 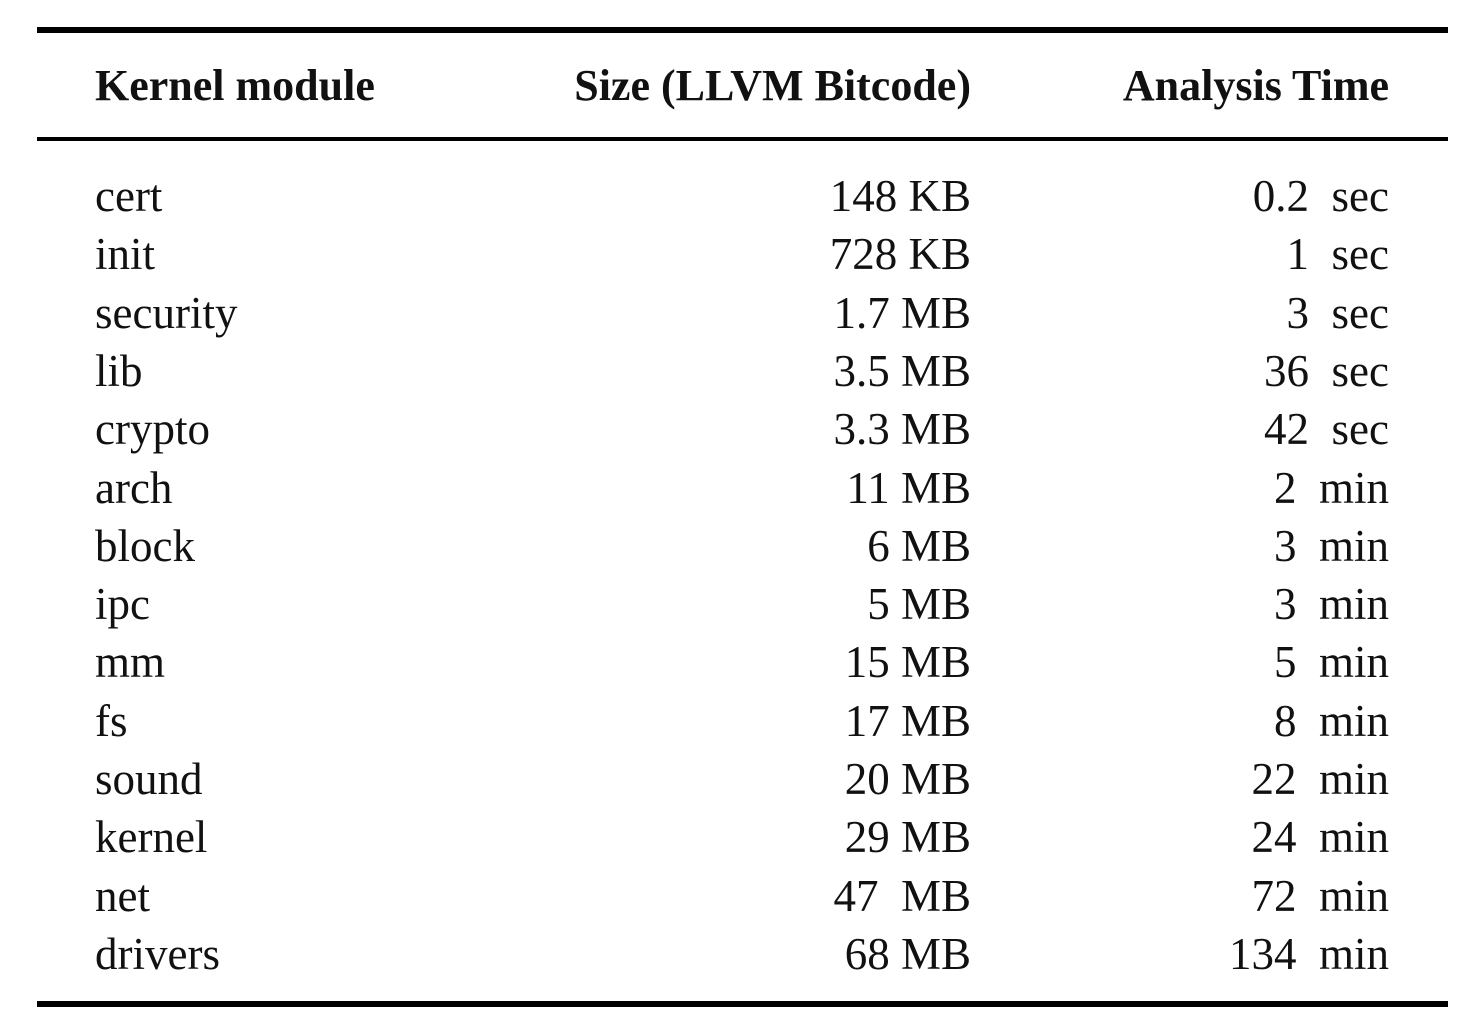 I want to click on analysis-time: 8 min, so click(x=1331, y=720).